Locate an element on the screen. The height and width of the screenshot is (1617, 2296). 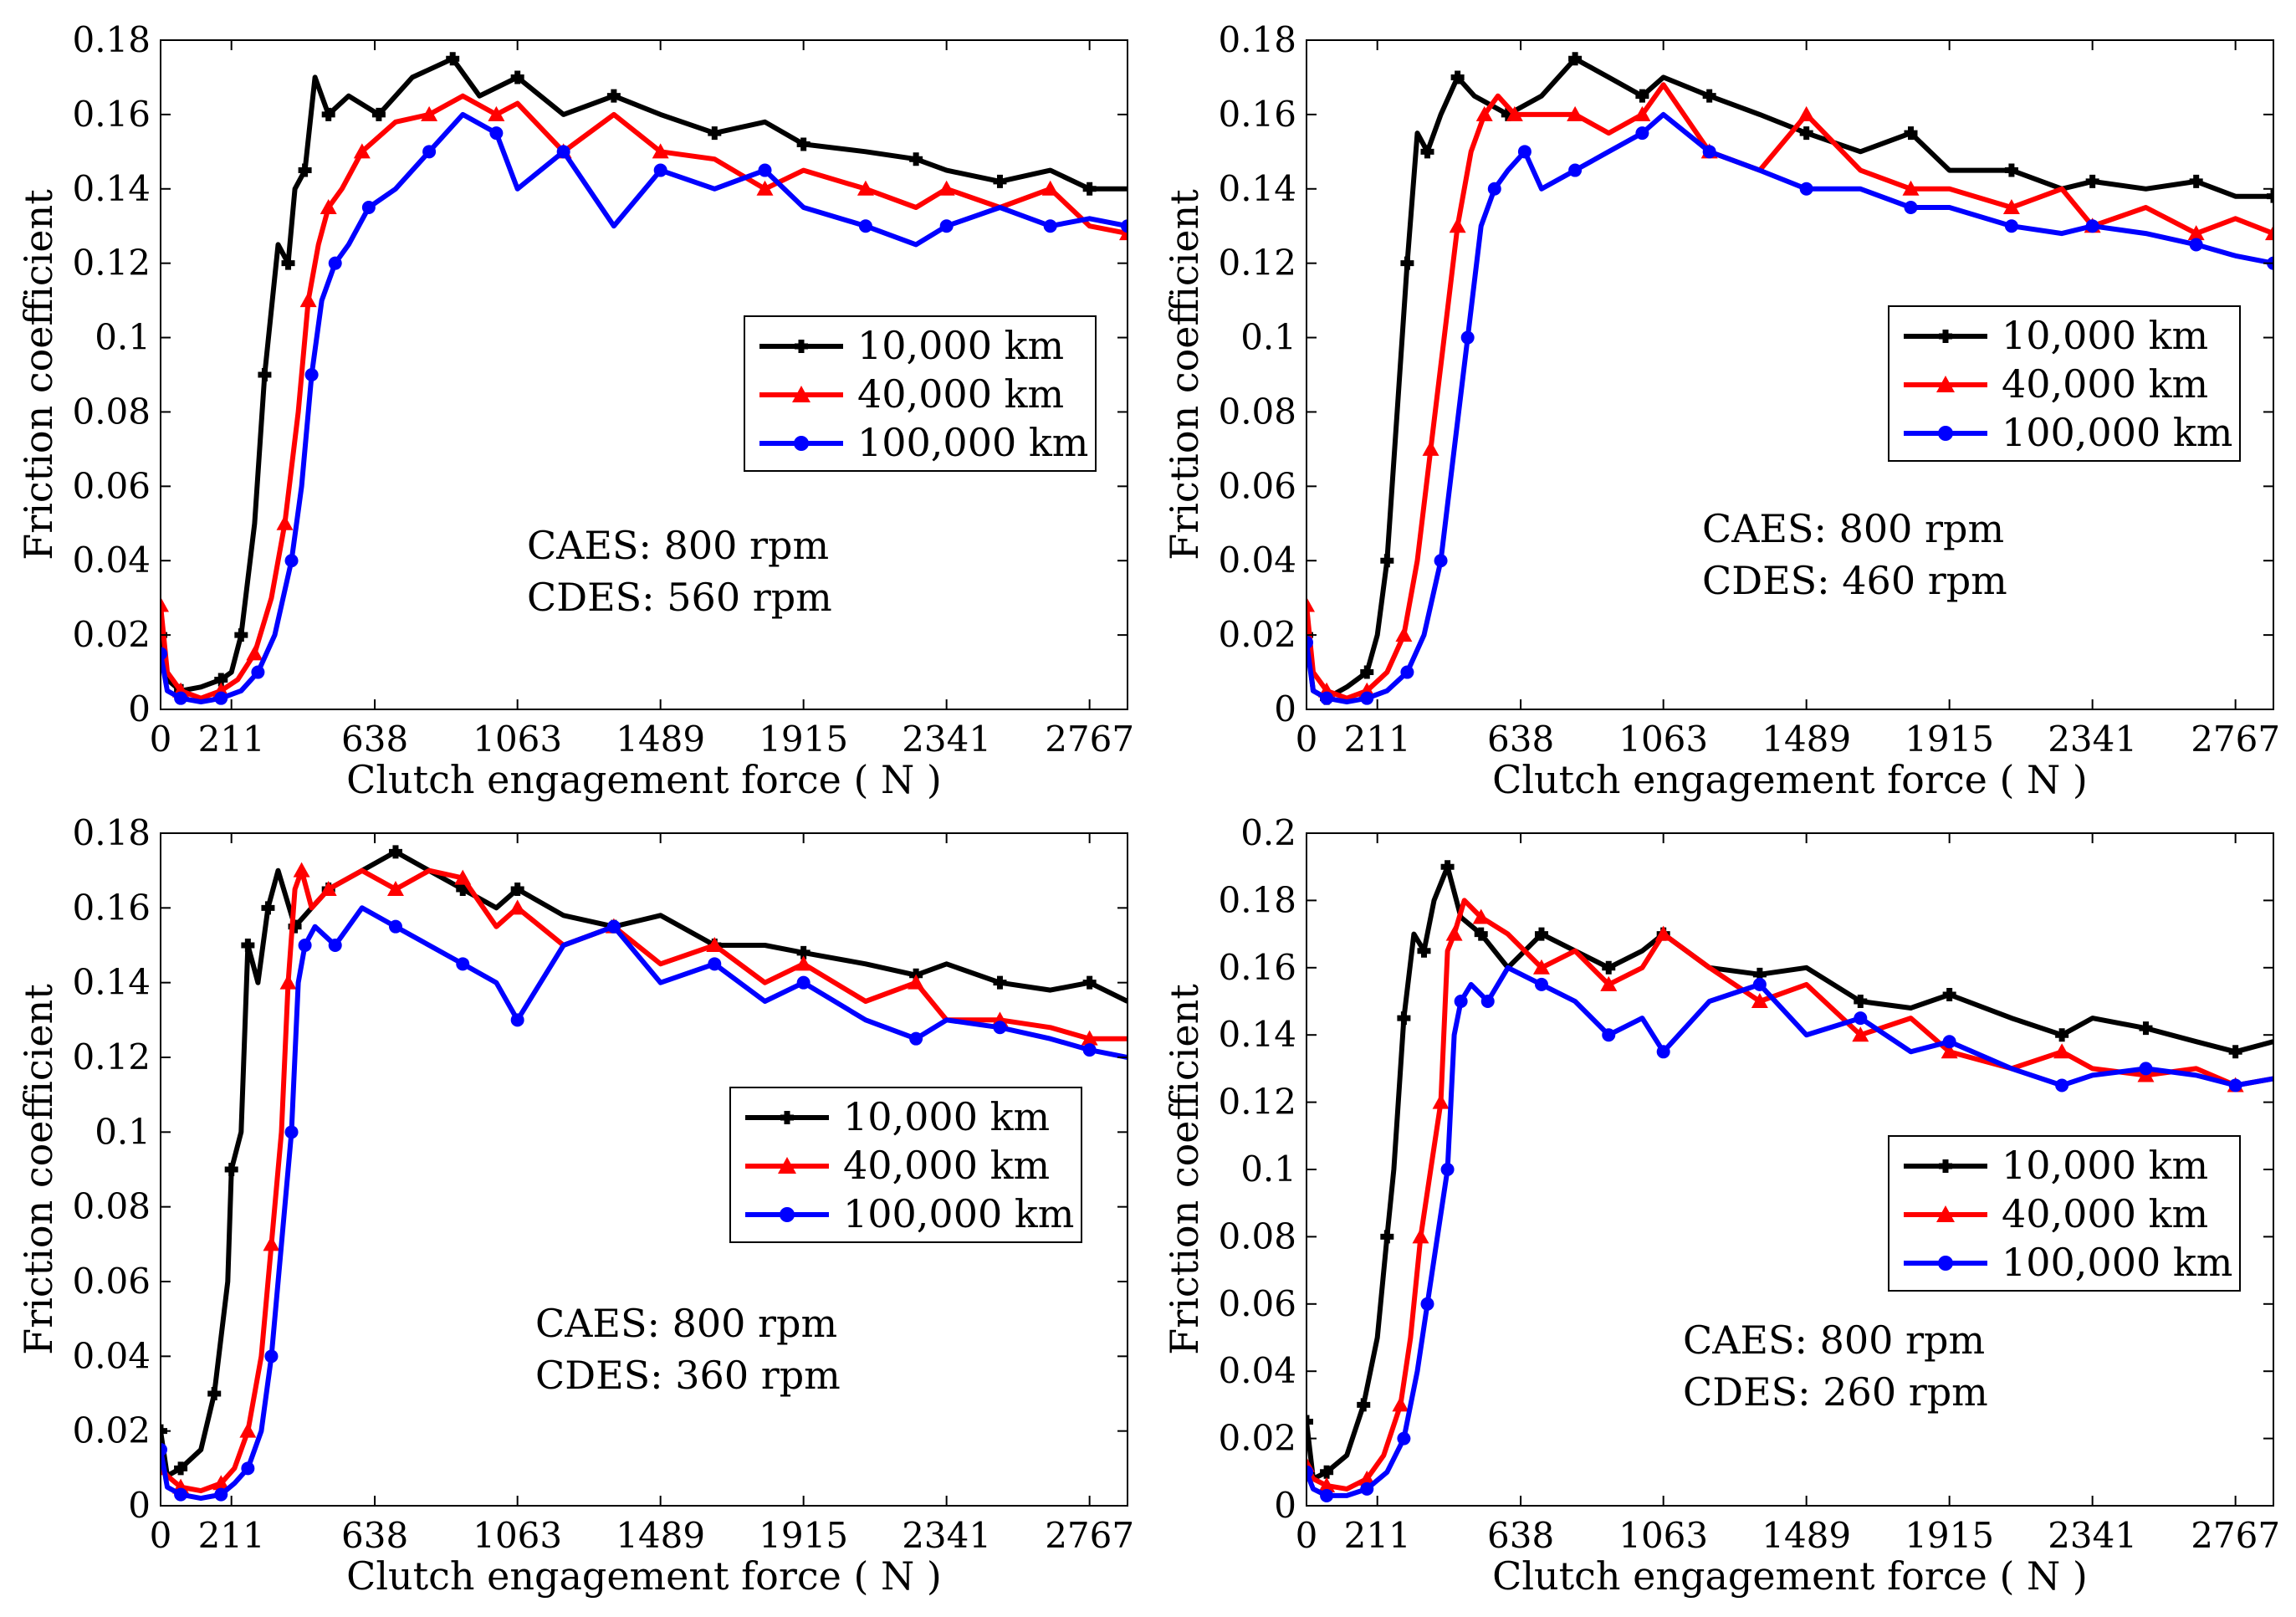
legend-label: 10,000 km is located at coordinates (961, 345).